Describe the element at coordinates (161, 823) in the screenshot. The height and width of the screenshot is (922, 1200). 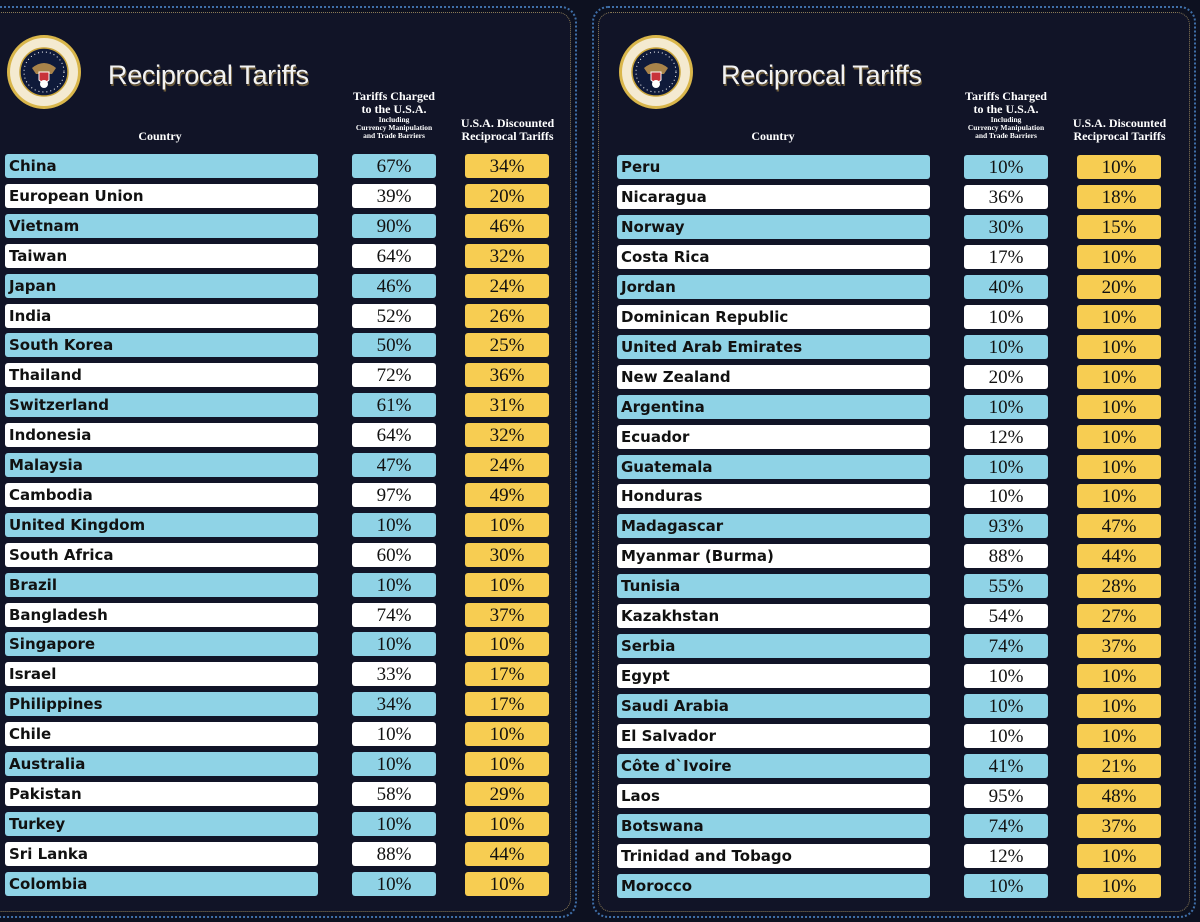
I see `country-cell: Turkey` at that location.